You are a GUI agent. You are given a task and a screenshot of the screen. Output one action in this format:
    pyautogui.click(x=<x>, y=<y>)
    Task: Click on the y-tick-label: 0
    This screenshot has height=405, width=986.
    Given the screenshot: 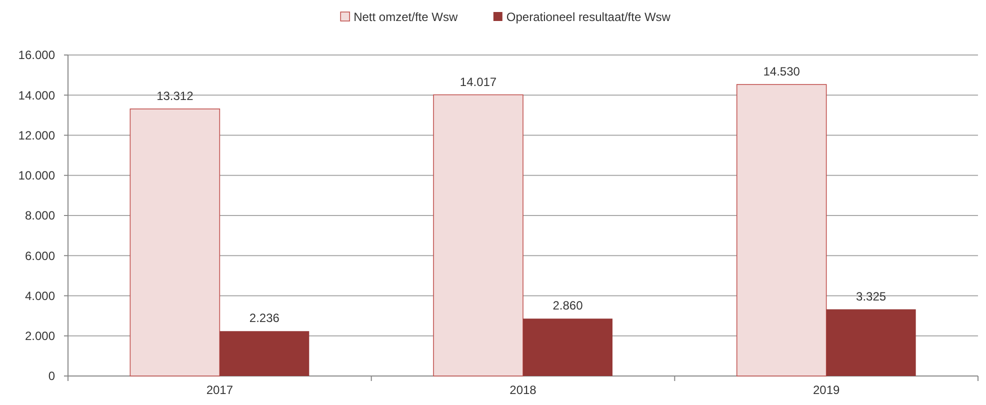 What is the action you would take?
    pyautogui.click(x=52, y=376)
    